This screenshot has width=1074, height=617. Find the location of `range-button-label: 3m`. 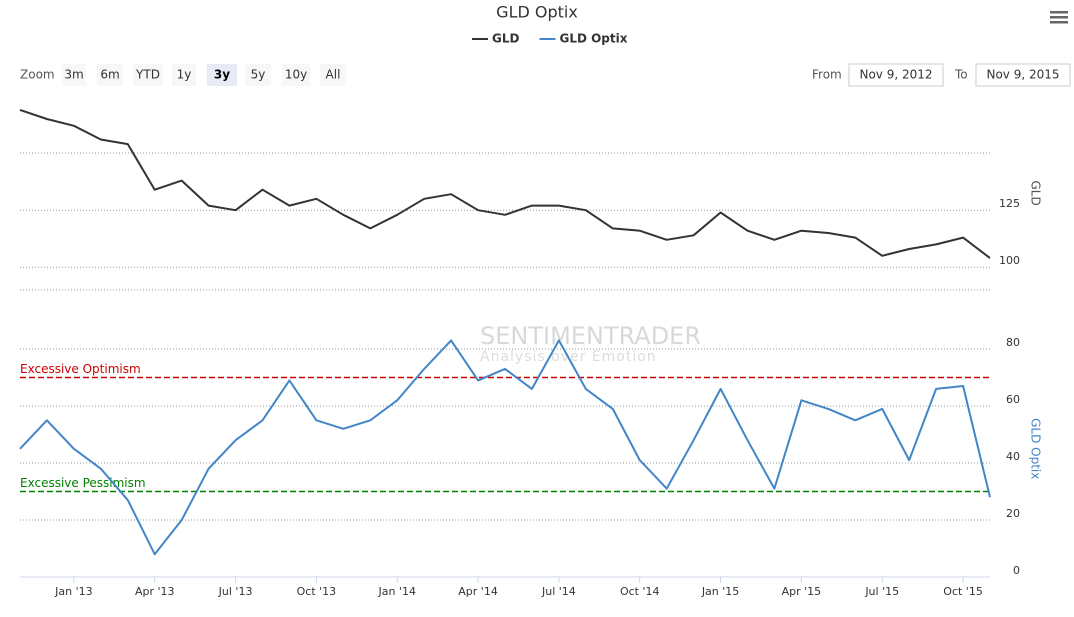

range-button-label: 3m is located at coordinates (73, 75).